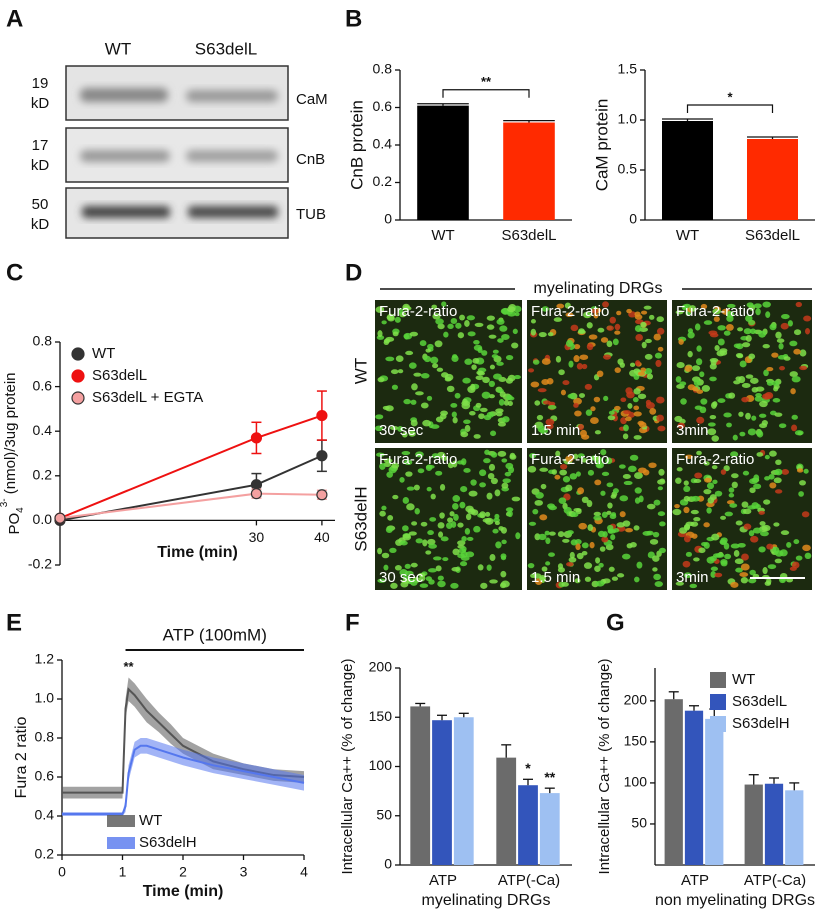 The width and height of the screenshot is (820, 916). I want to click on image-label: Fura-2-ratio, so click(715, 311).